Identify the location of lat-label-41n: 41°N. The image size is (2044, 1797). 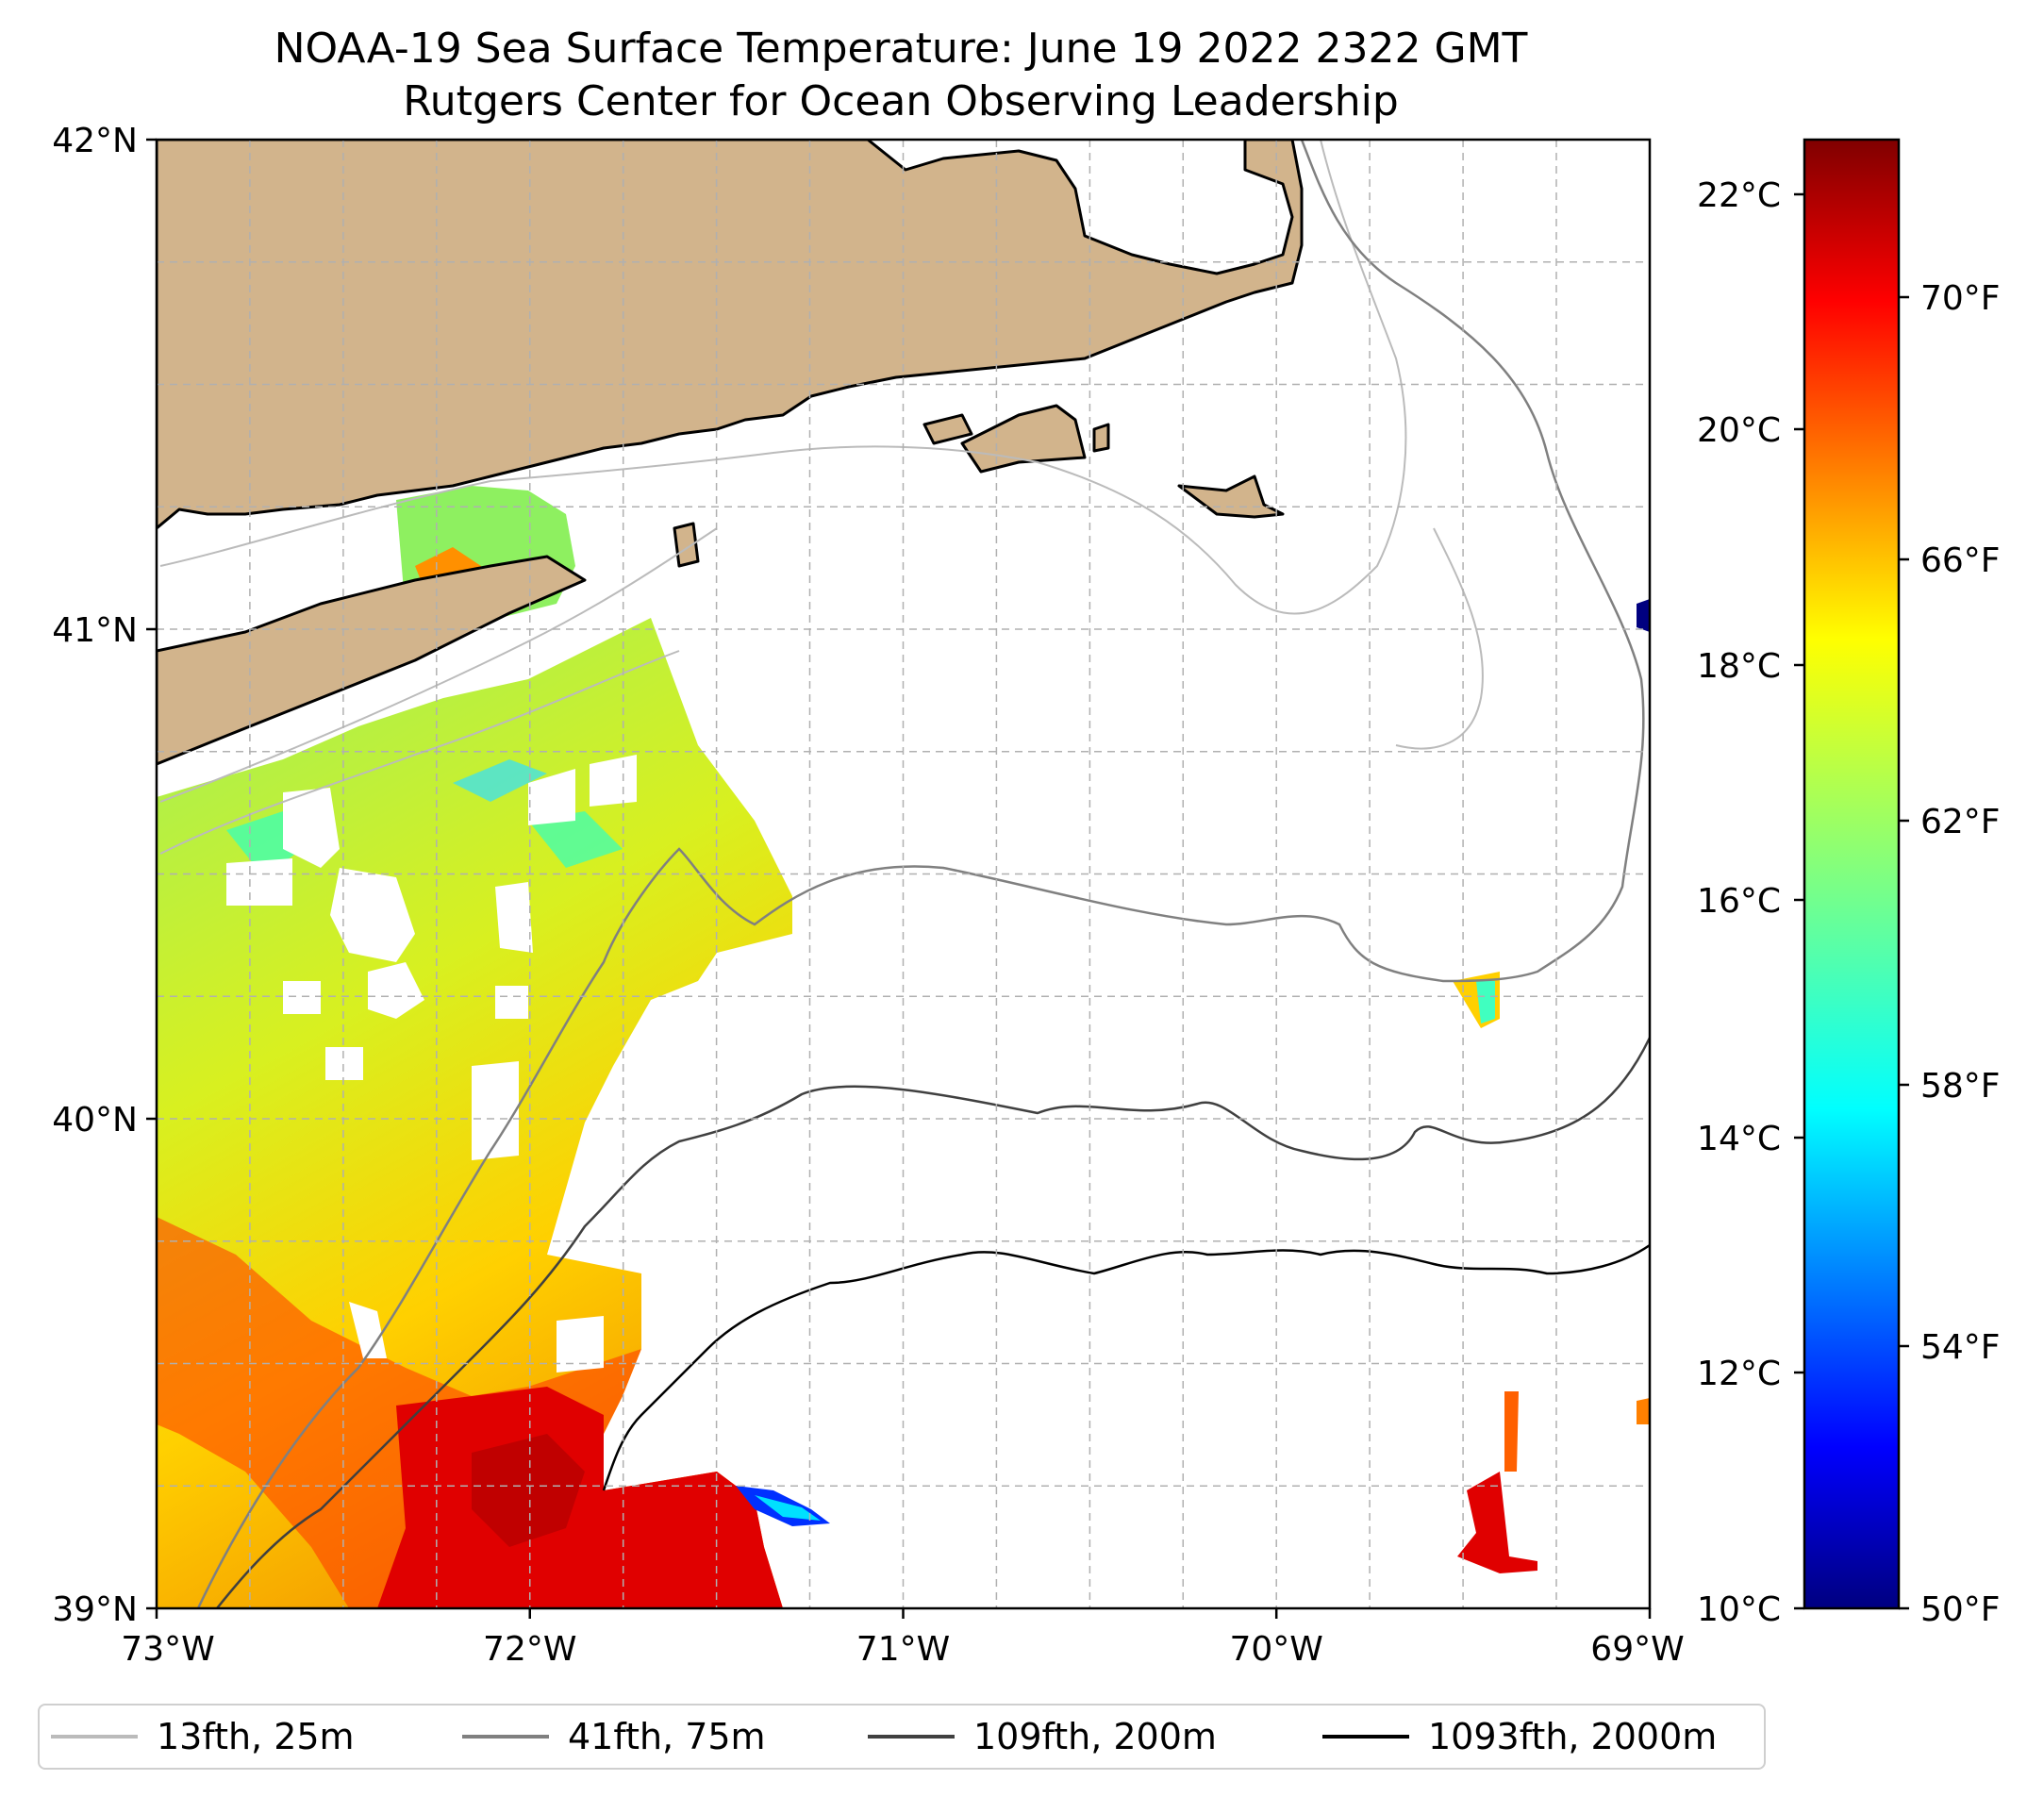
(95, 630).